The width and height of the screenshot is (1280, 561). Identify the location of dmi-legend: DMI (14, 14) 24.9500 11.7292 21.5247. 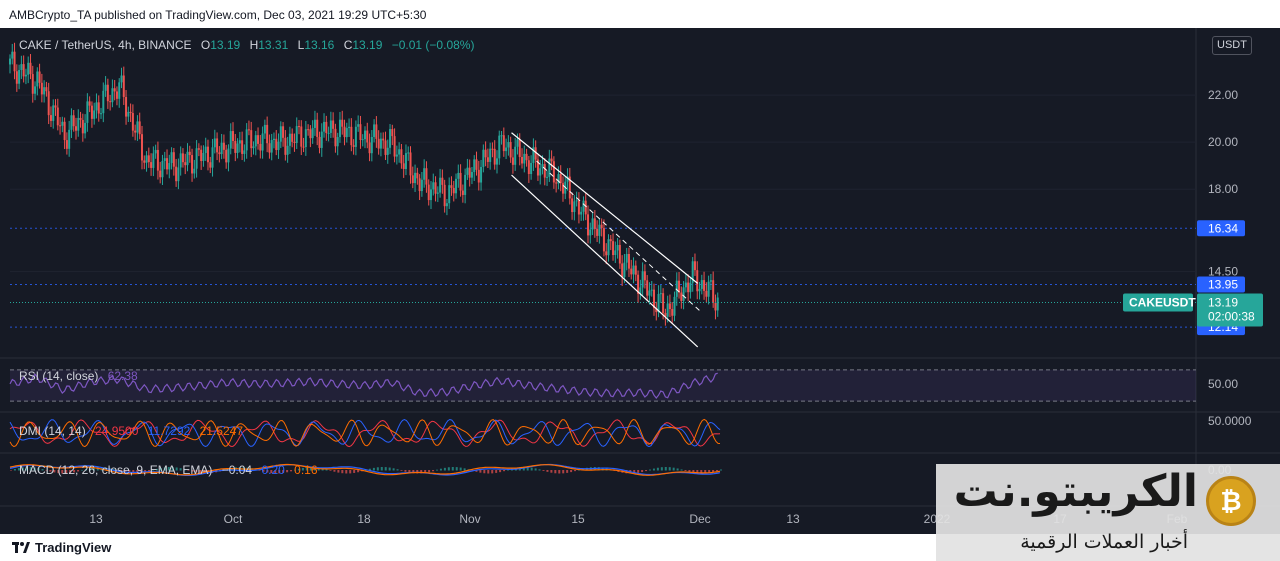
(131, 431).